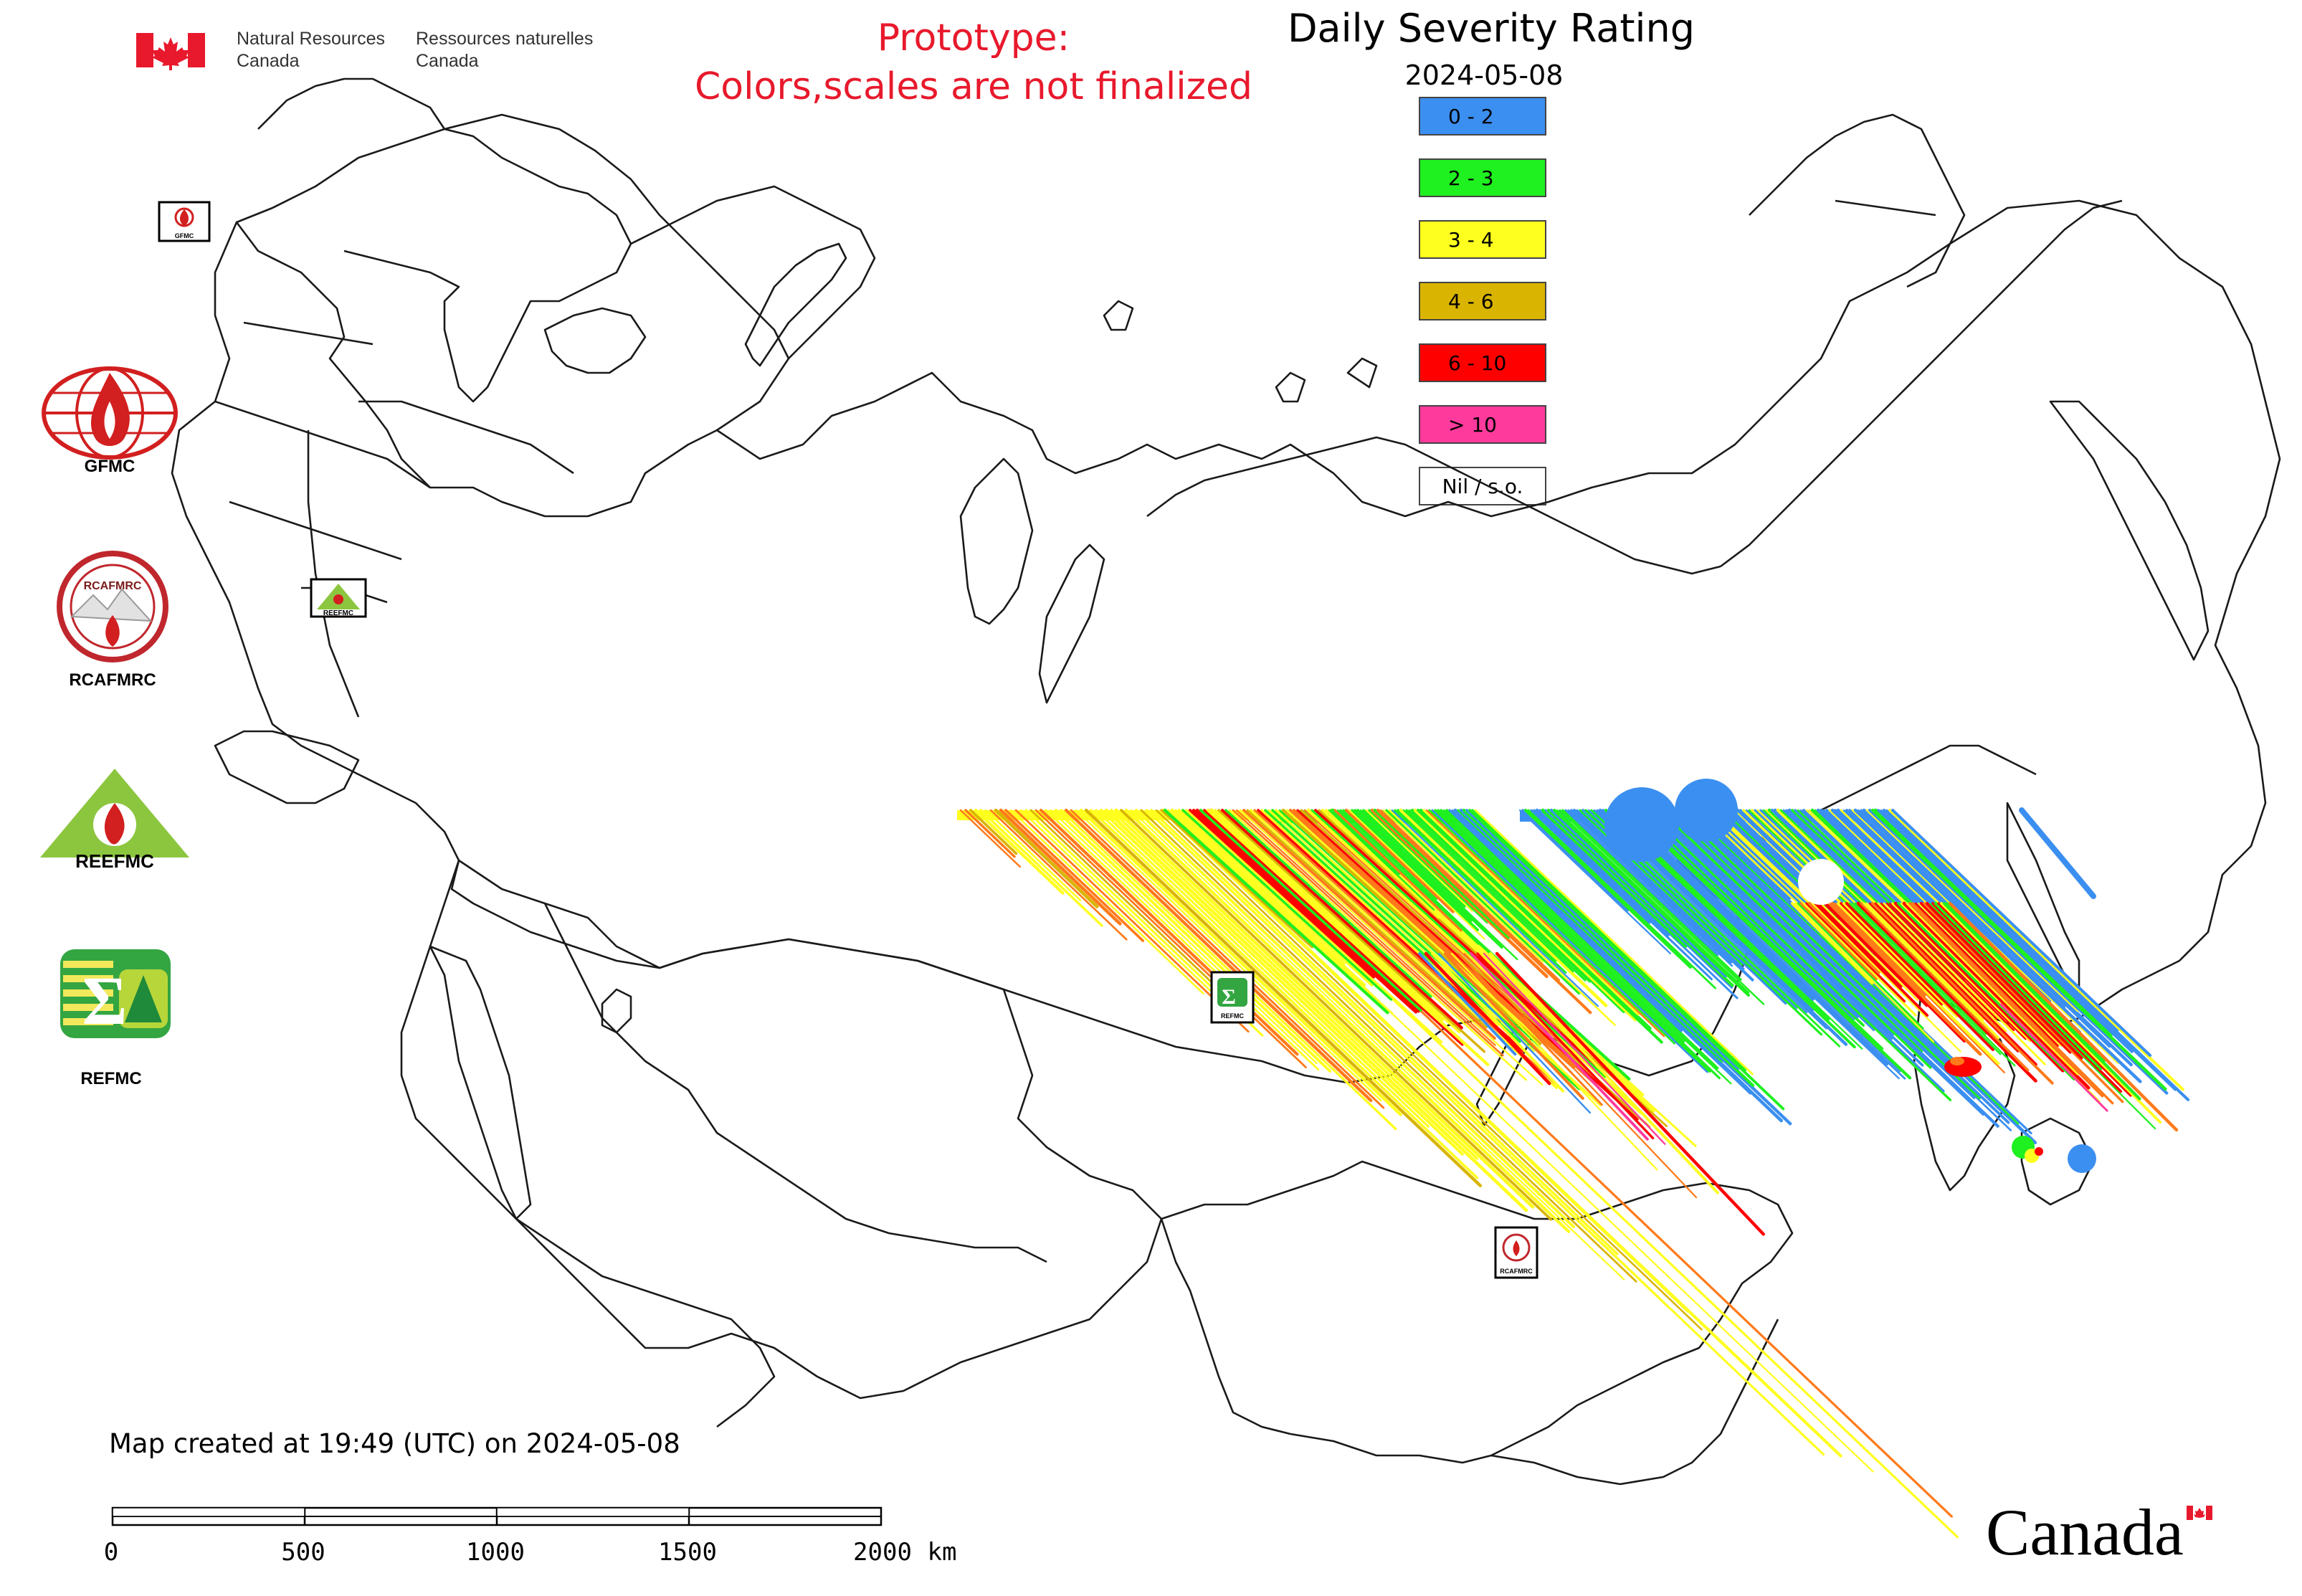 This screenshot has height=1596, width=2302. What do you see at coordinates (688, 1552) in the screenshot?
I see `scale-tick-1500: 1500` at bounding box center [688, 1552].